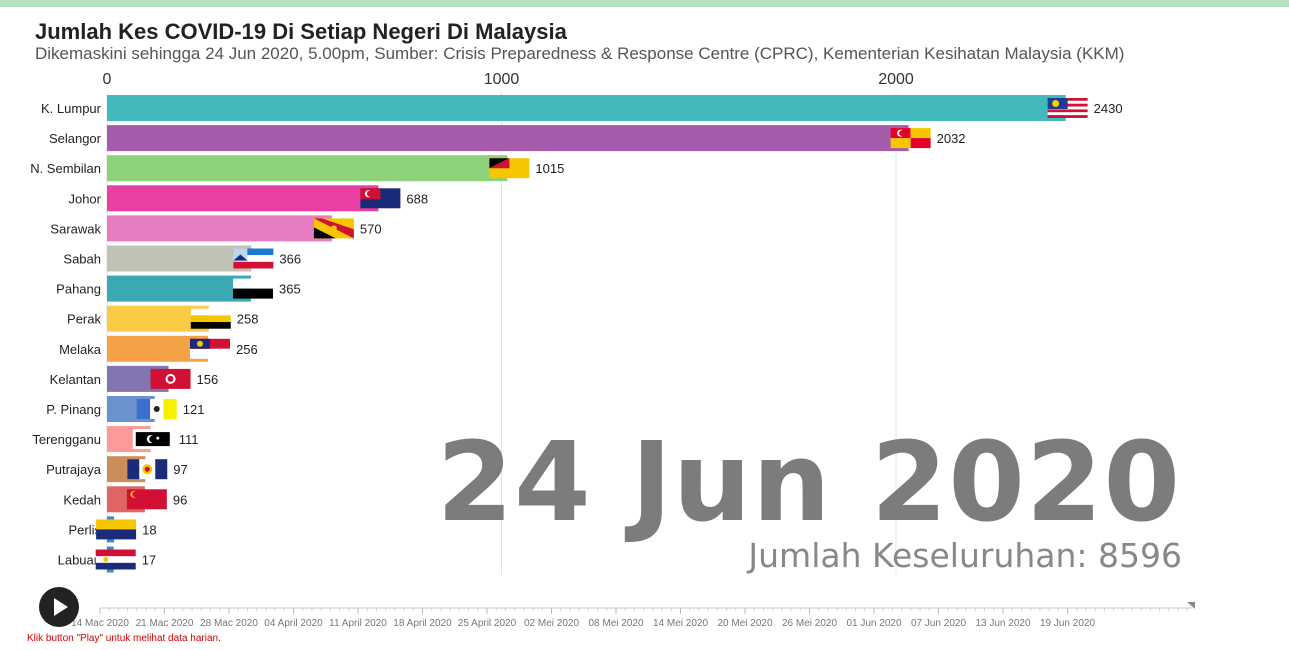  Describe the element at coordinates (147, 469) in the screenshot. I see `putrajaya-flag-icon` at that location.